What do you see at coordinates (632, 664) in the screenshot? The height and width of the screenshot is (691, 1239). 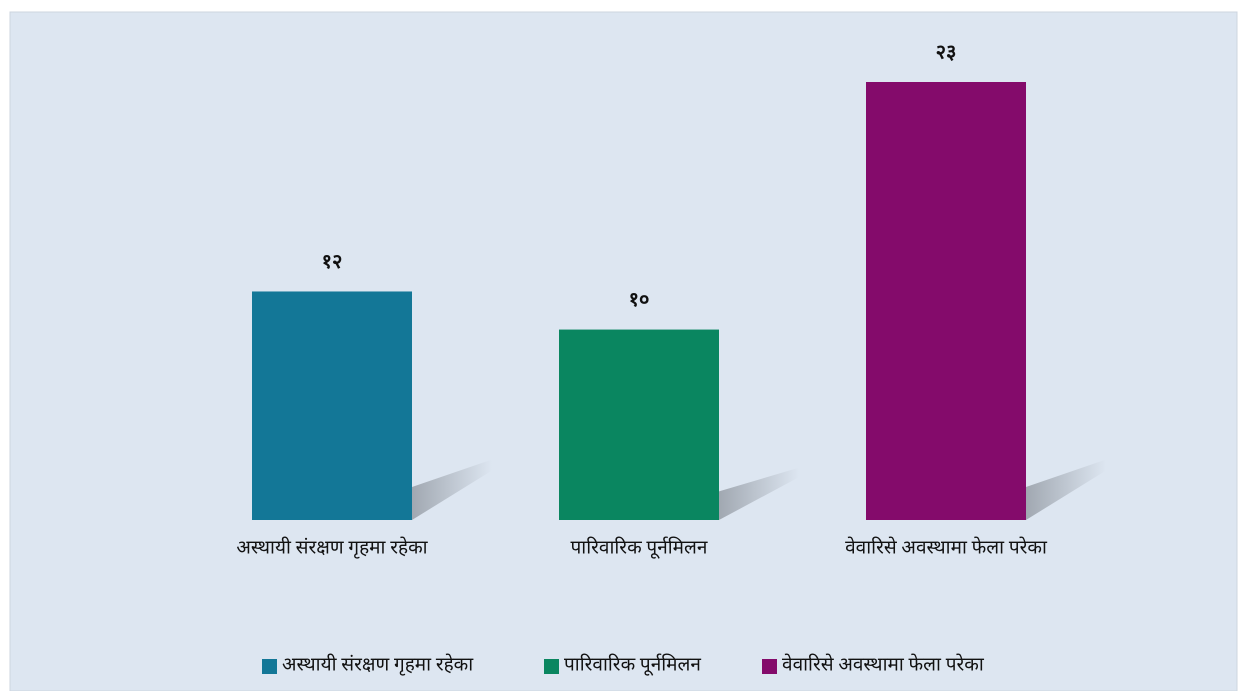 I see `legend-label: पारिवारिक पूर्नमिलन` at bounding box center [632, 664].